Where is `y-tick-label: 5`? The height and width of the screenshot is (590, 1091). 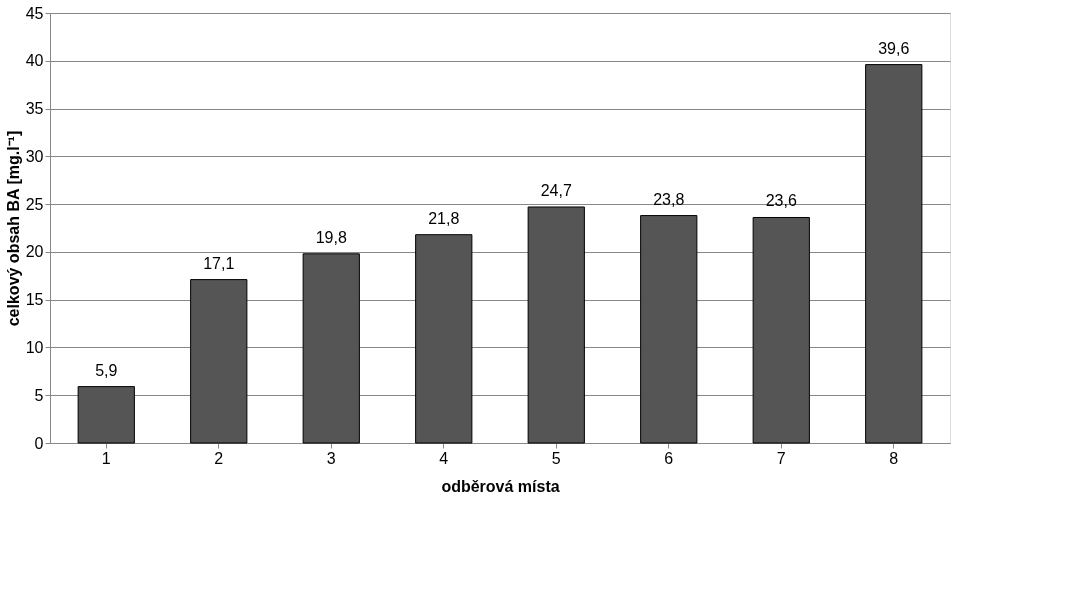
y-tick-label: 5 is located at coordinates (39, 395).